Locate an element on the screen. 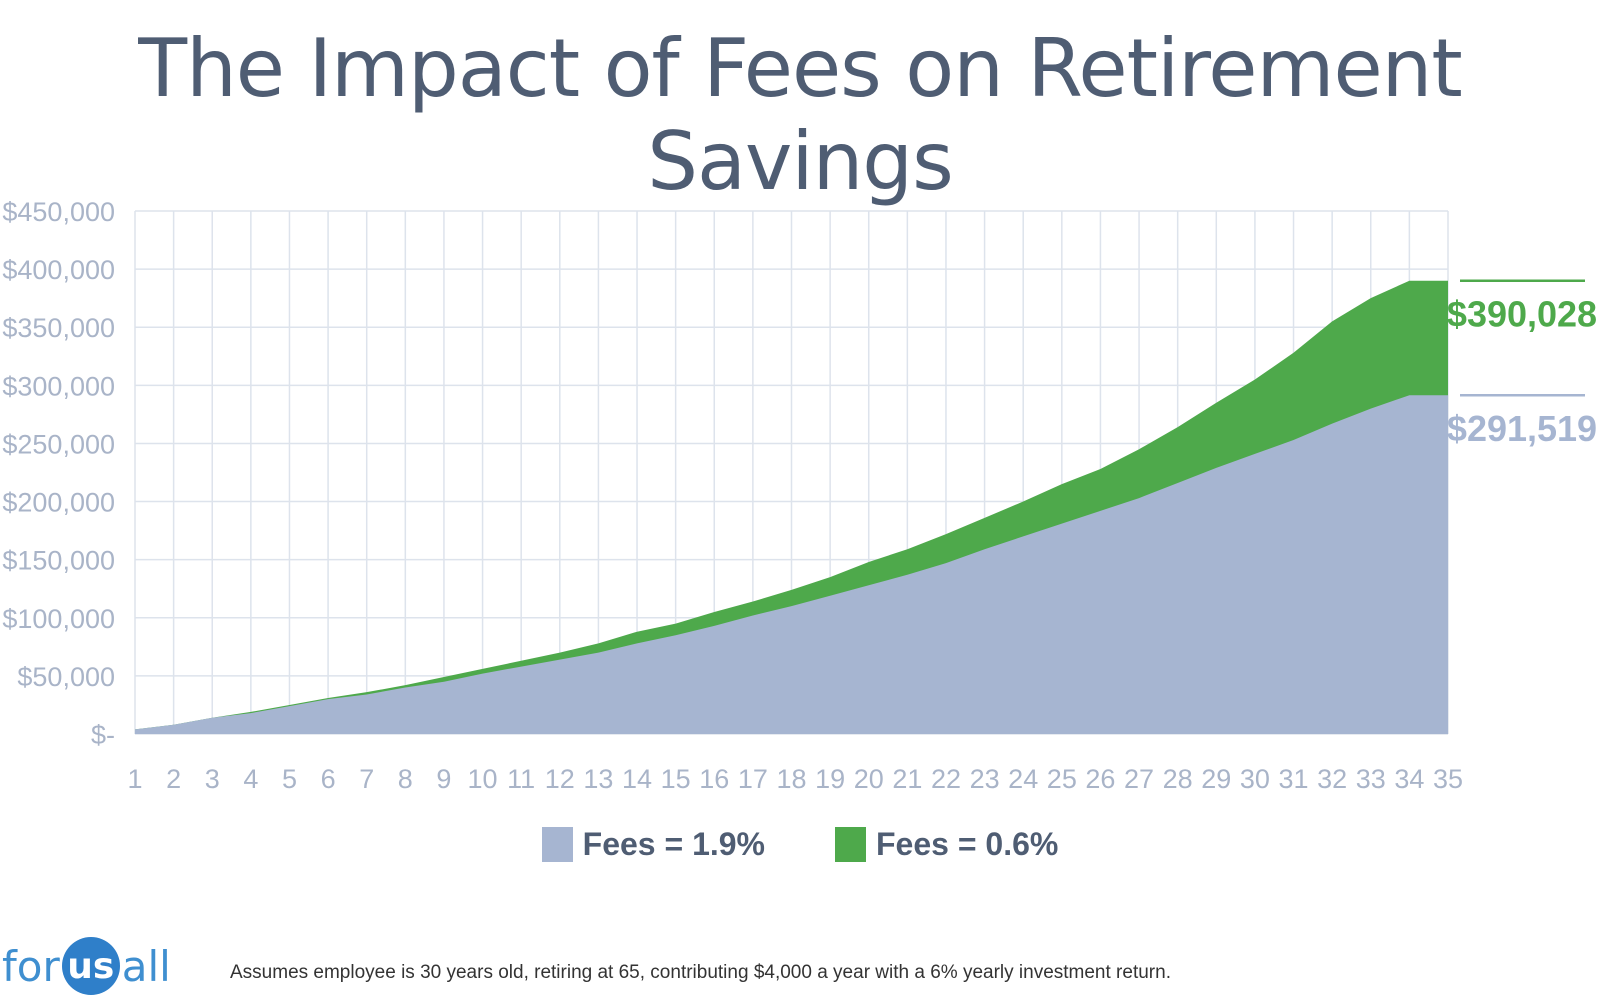 Image resolution: width=1600 pixels, height=1000 pixels. x-tick-label: 6 is located at coordinates (328, 779).